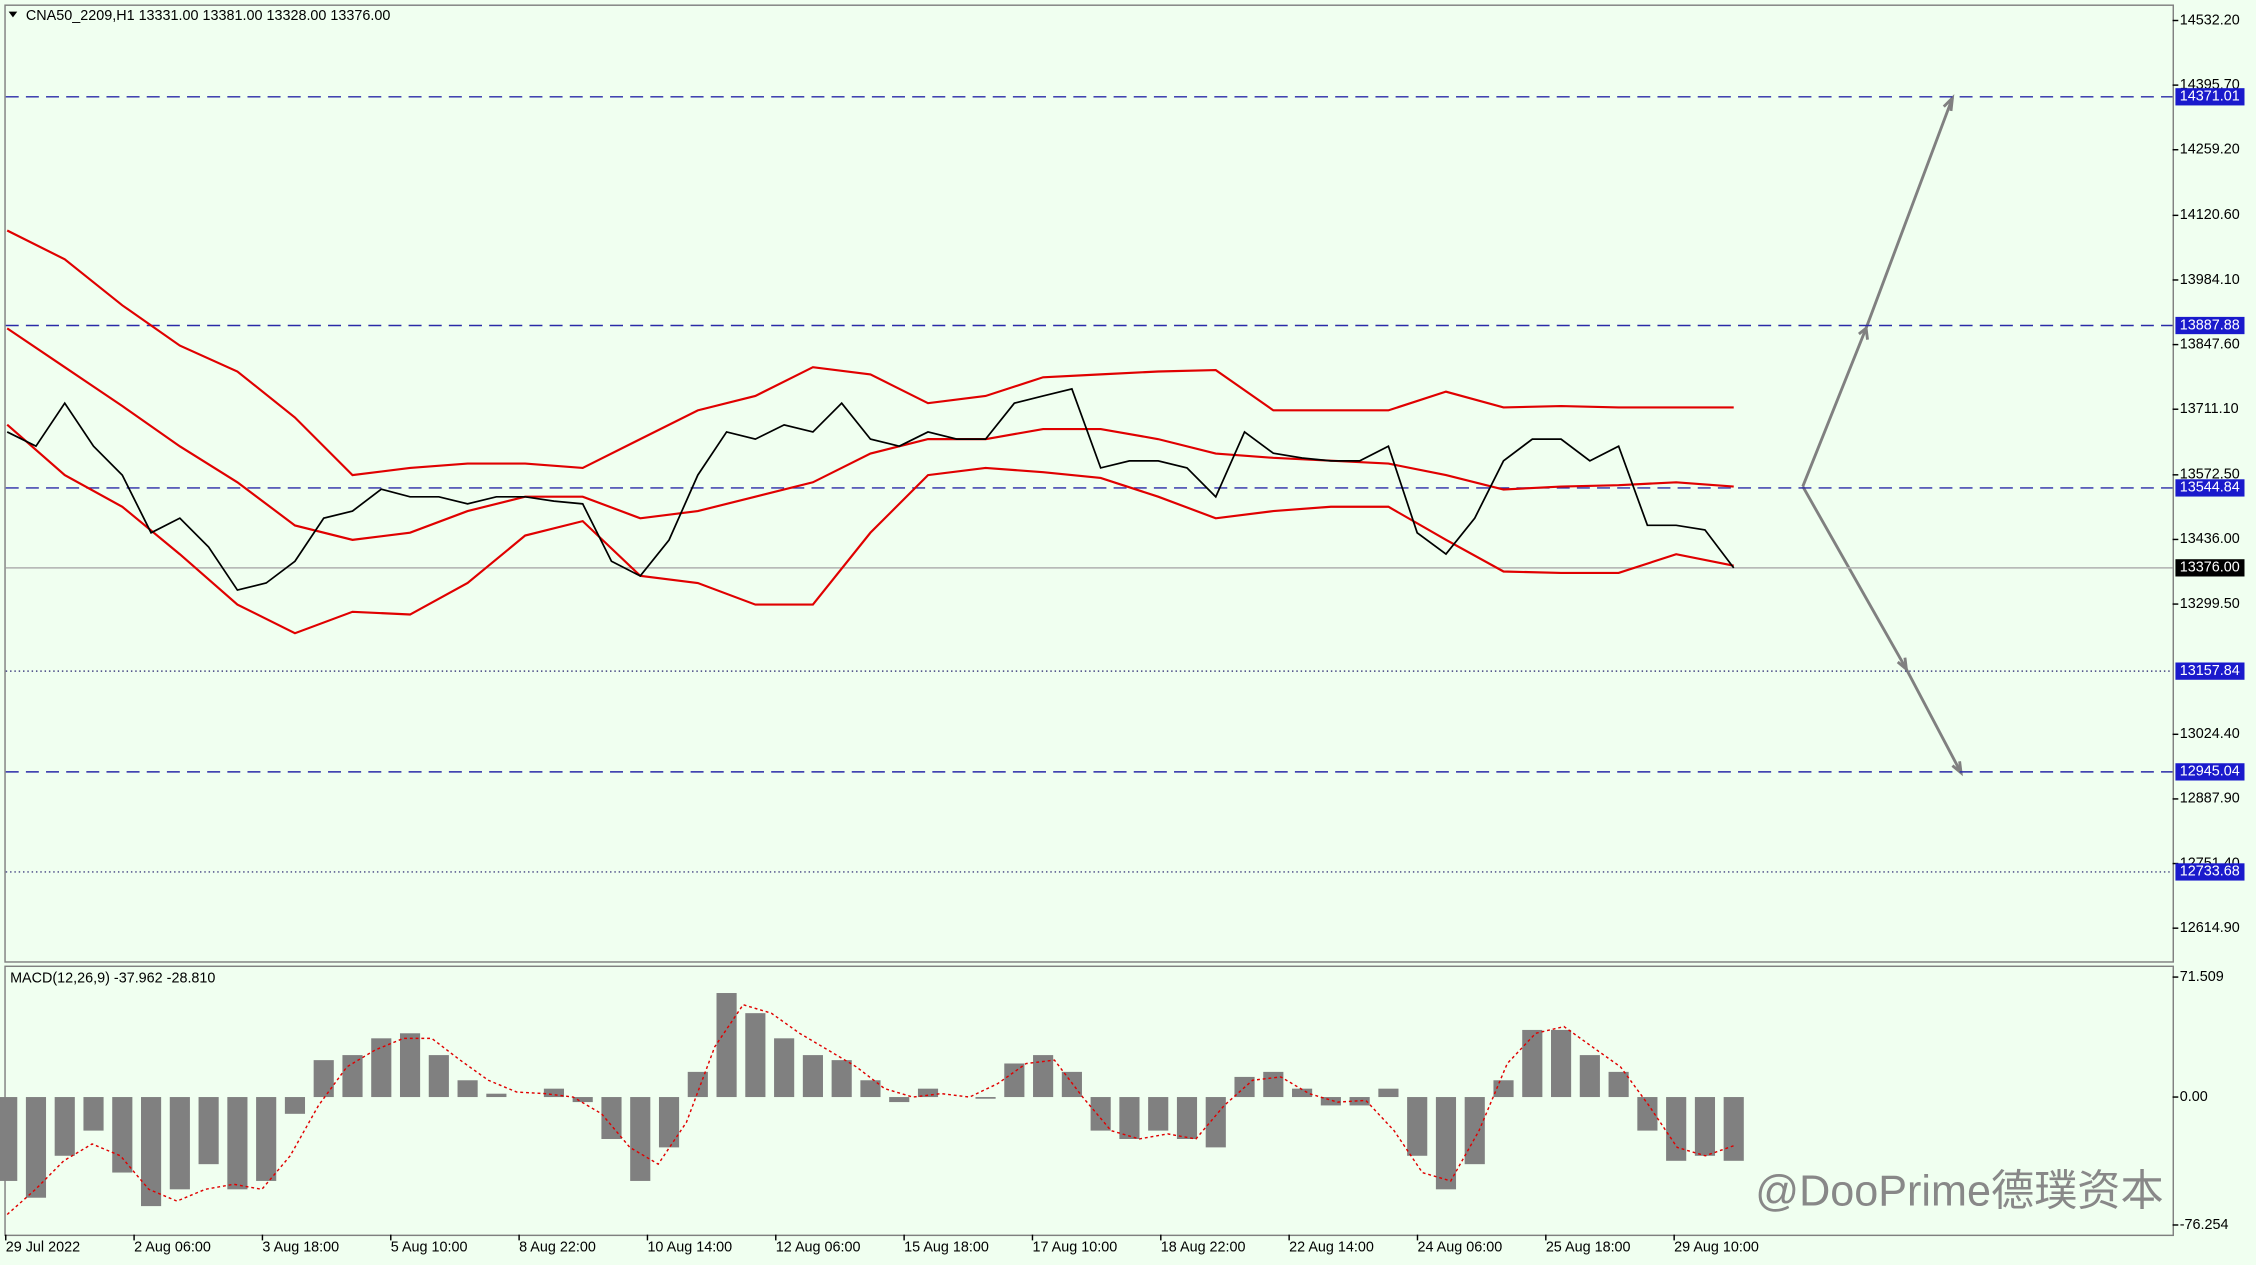  What do you see at coordinates (1459, 1247) in the screenshot?
I see `x-tick-label: 24 Aug 06:00` at bounding box center [1459, 1247].